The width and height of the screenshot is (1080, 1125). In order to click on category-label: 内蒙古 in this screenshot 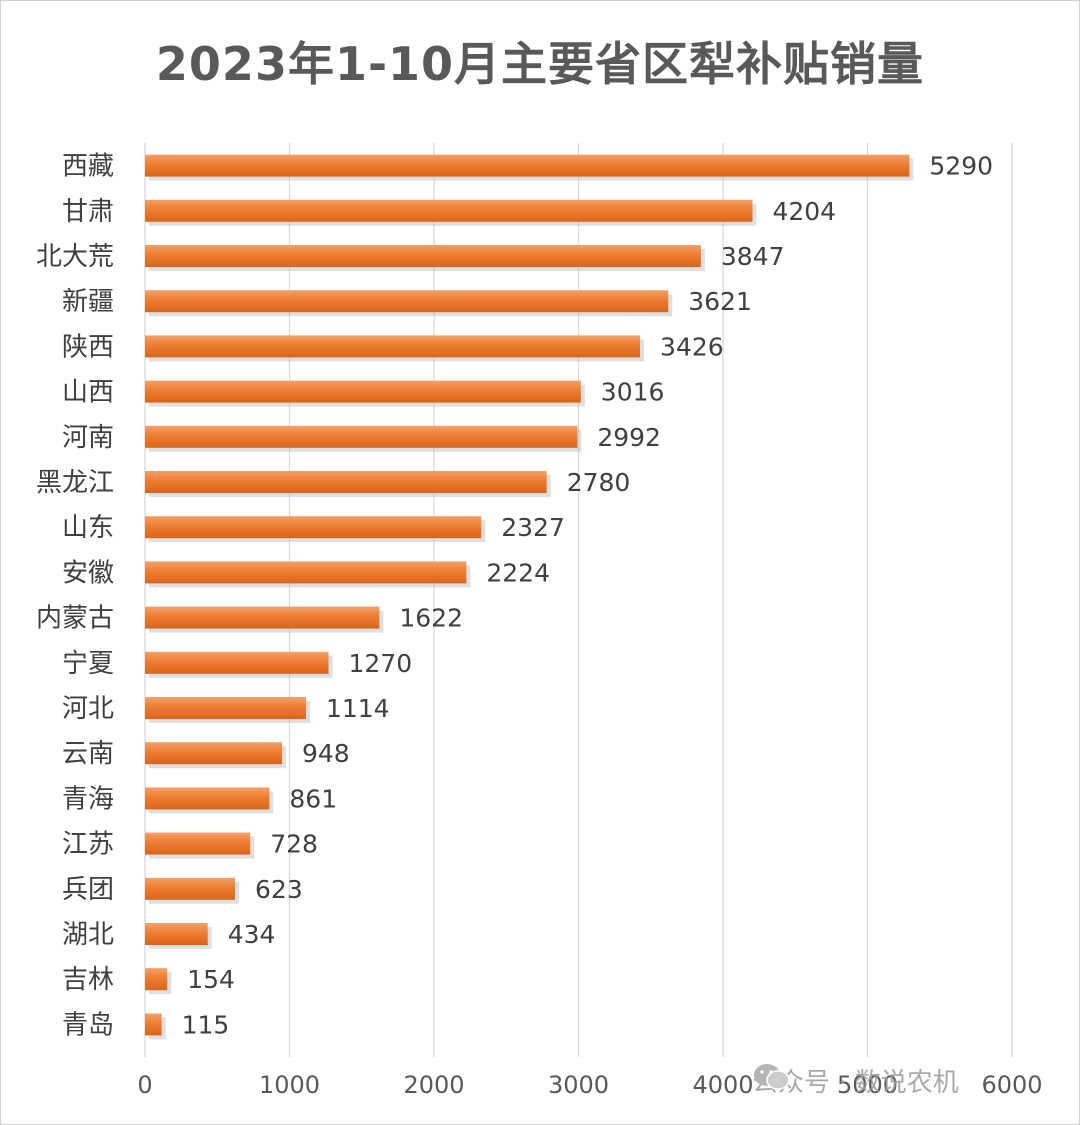, I will do `click(75, 619)`.